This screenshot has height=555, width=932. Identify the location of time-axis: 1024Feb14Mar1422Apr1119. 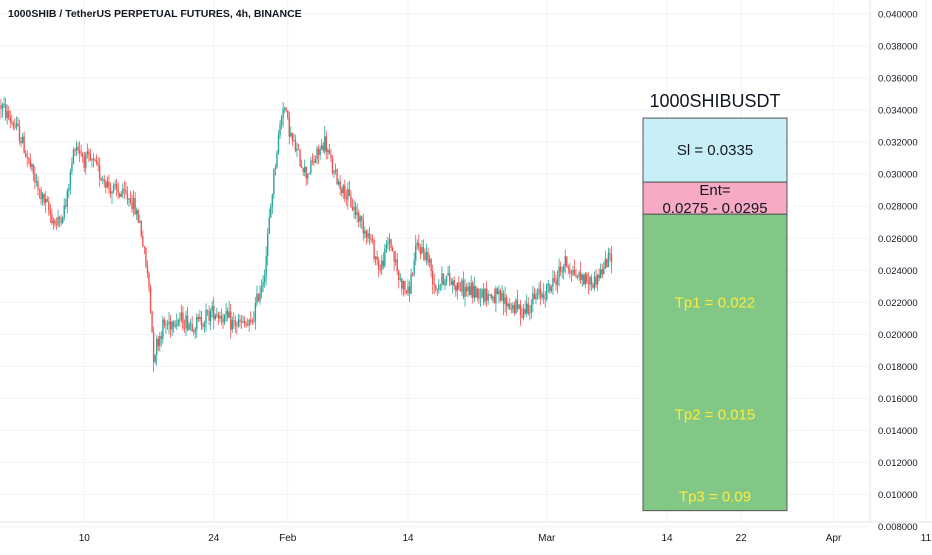
(466, 532).